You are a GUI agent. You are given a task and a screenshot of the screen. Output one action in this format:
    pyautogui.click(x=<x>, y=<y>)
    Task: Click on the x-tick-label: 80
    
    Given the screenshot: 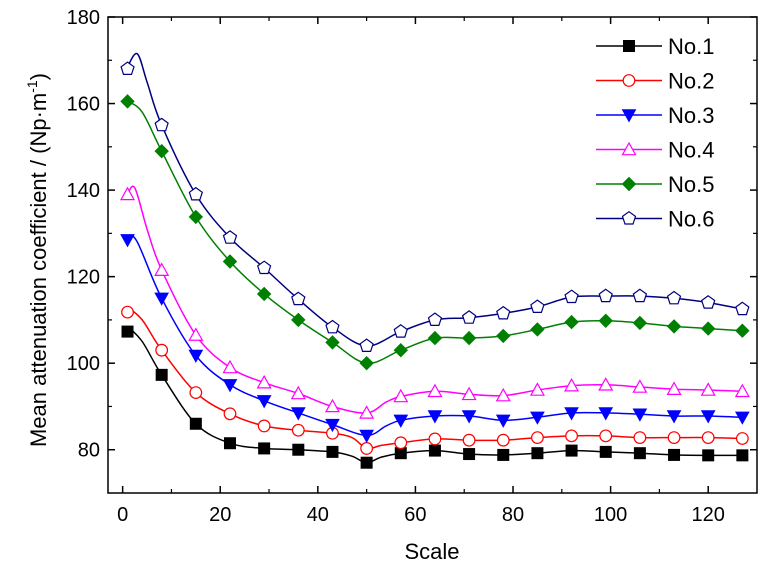 What is the action you would take?
    pyautogui.click(x=513, y=515)
    